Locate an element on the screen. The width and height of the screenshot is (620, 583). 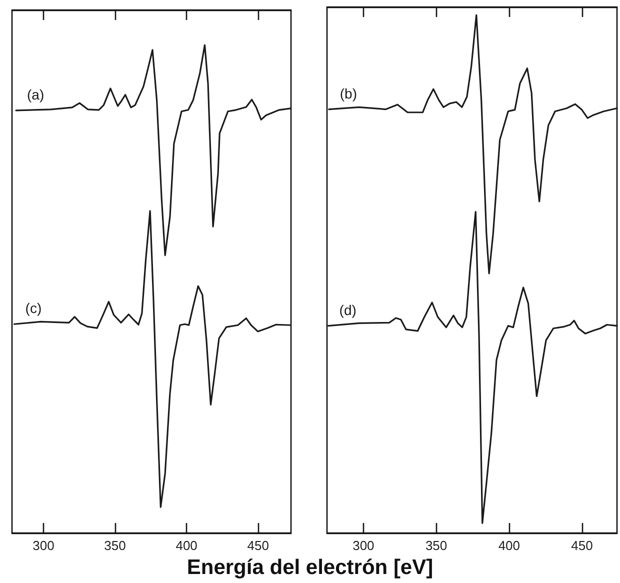
series-label: (b) is located at coordinates (349, 93).